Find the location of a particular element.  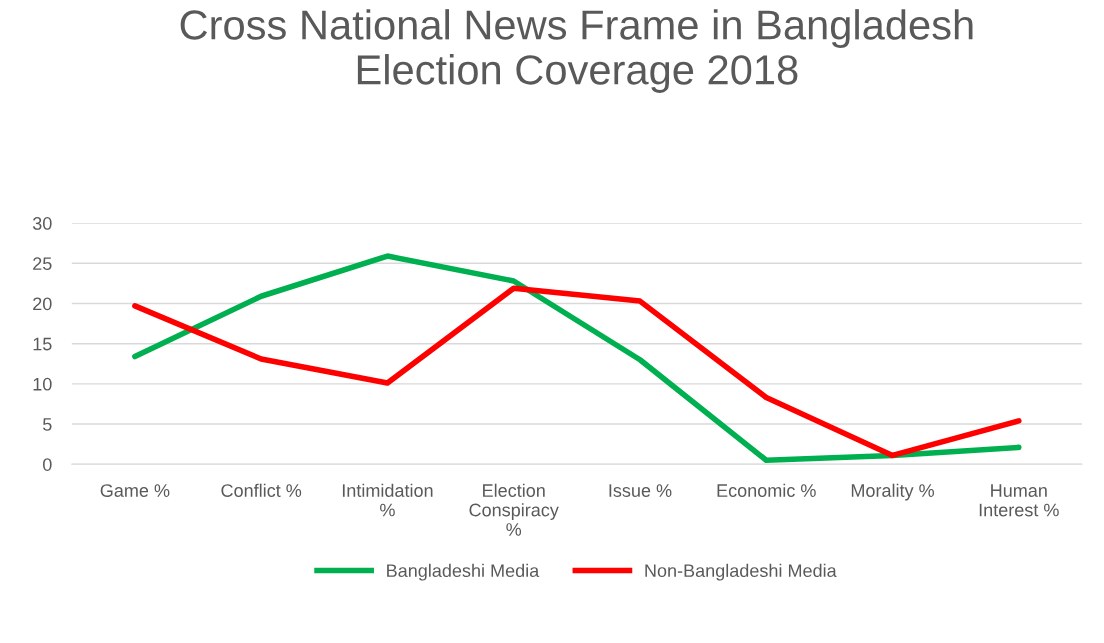

x-tick-label: Morality % is located at coordinates (893, 492).